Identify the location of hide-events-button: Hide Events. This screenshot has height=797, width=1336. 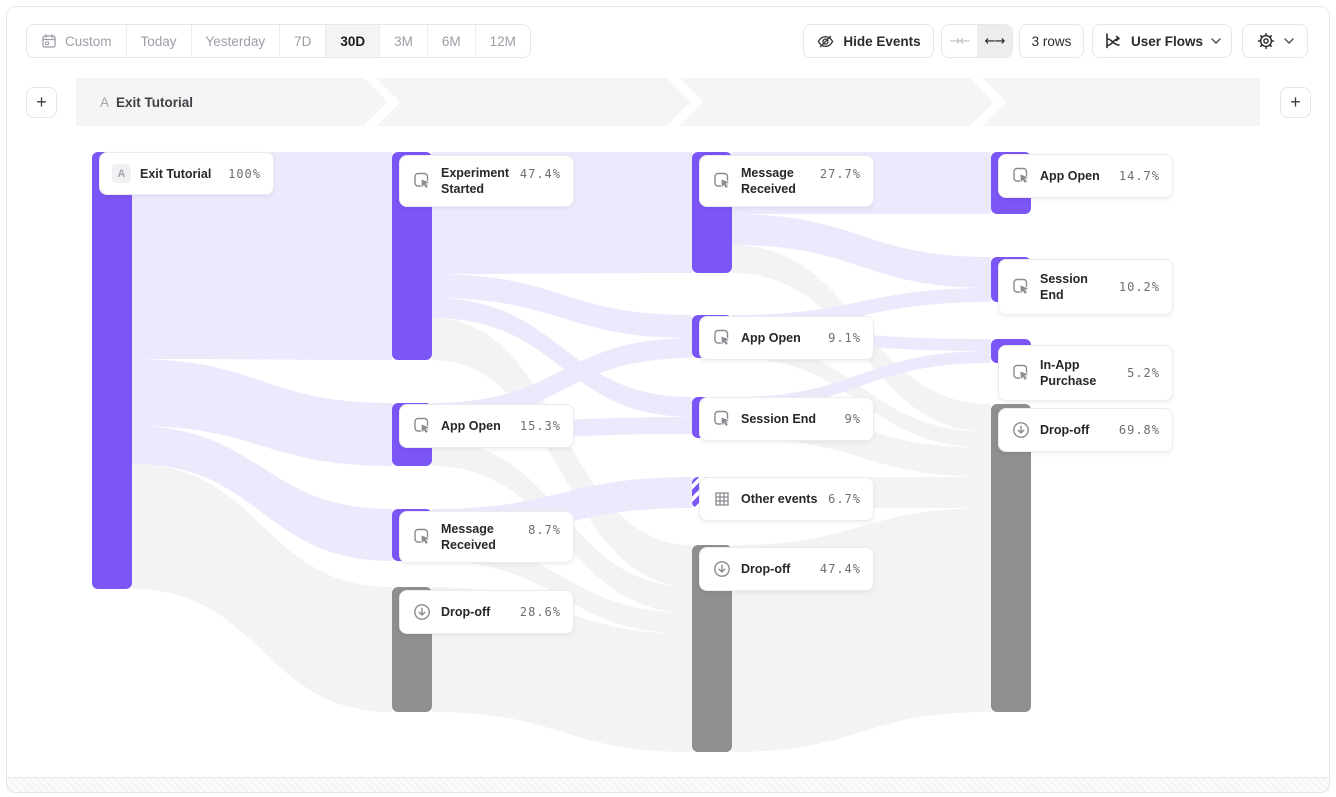
(868, 41).